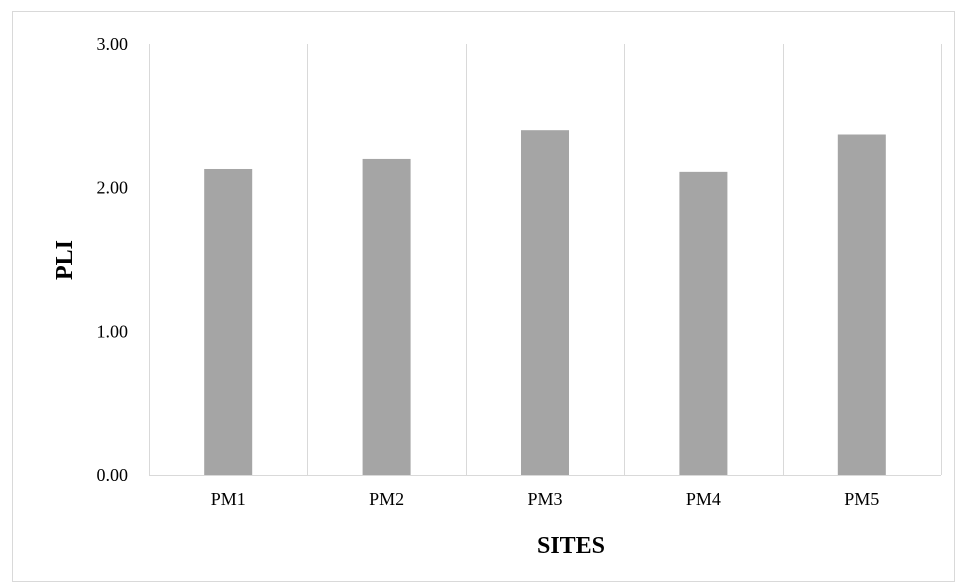 This screenshot has width=957, height=584. I want to click on x-axis-ticks: PM1 PM2 PM3 PM4 PM5, so click(545, 499).